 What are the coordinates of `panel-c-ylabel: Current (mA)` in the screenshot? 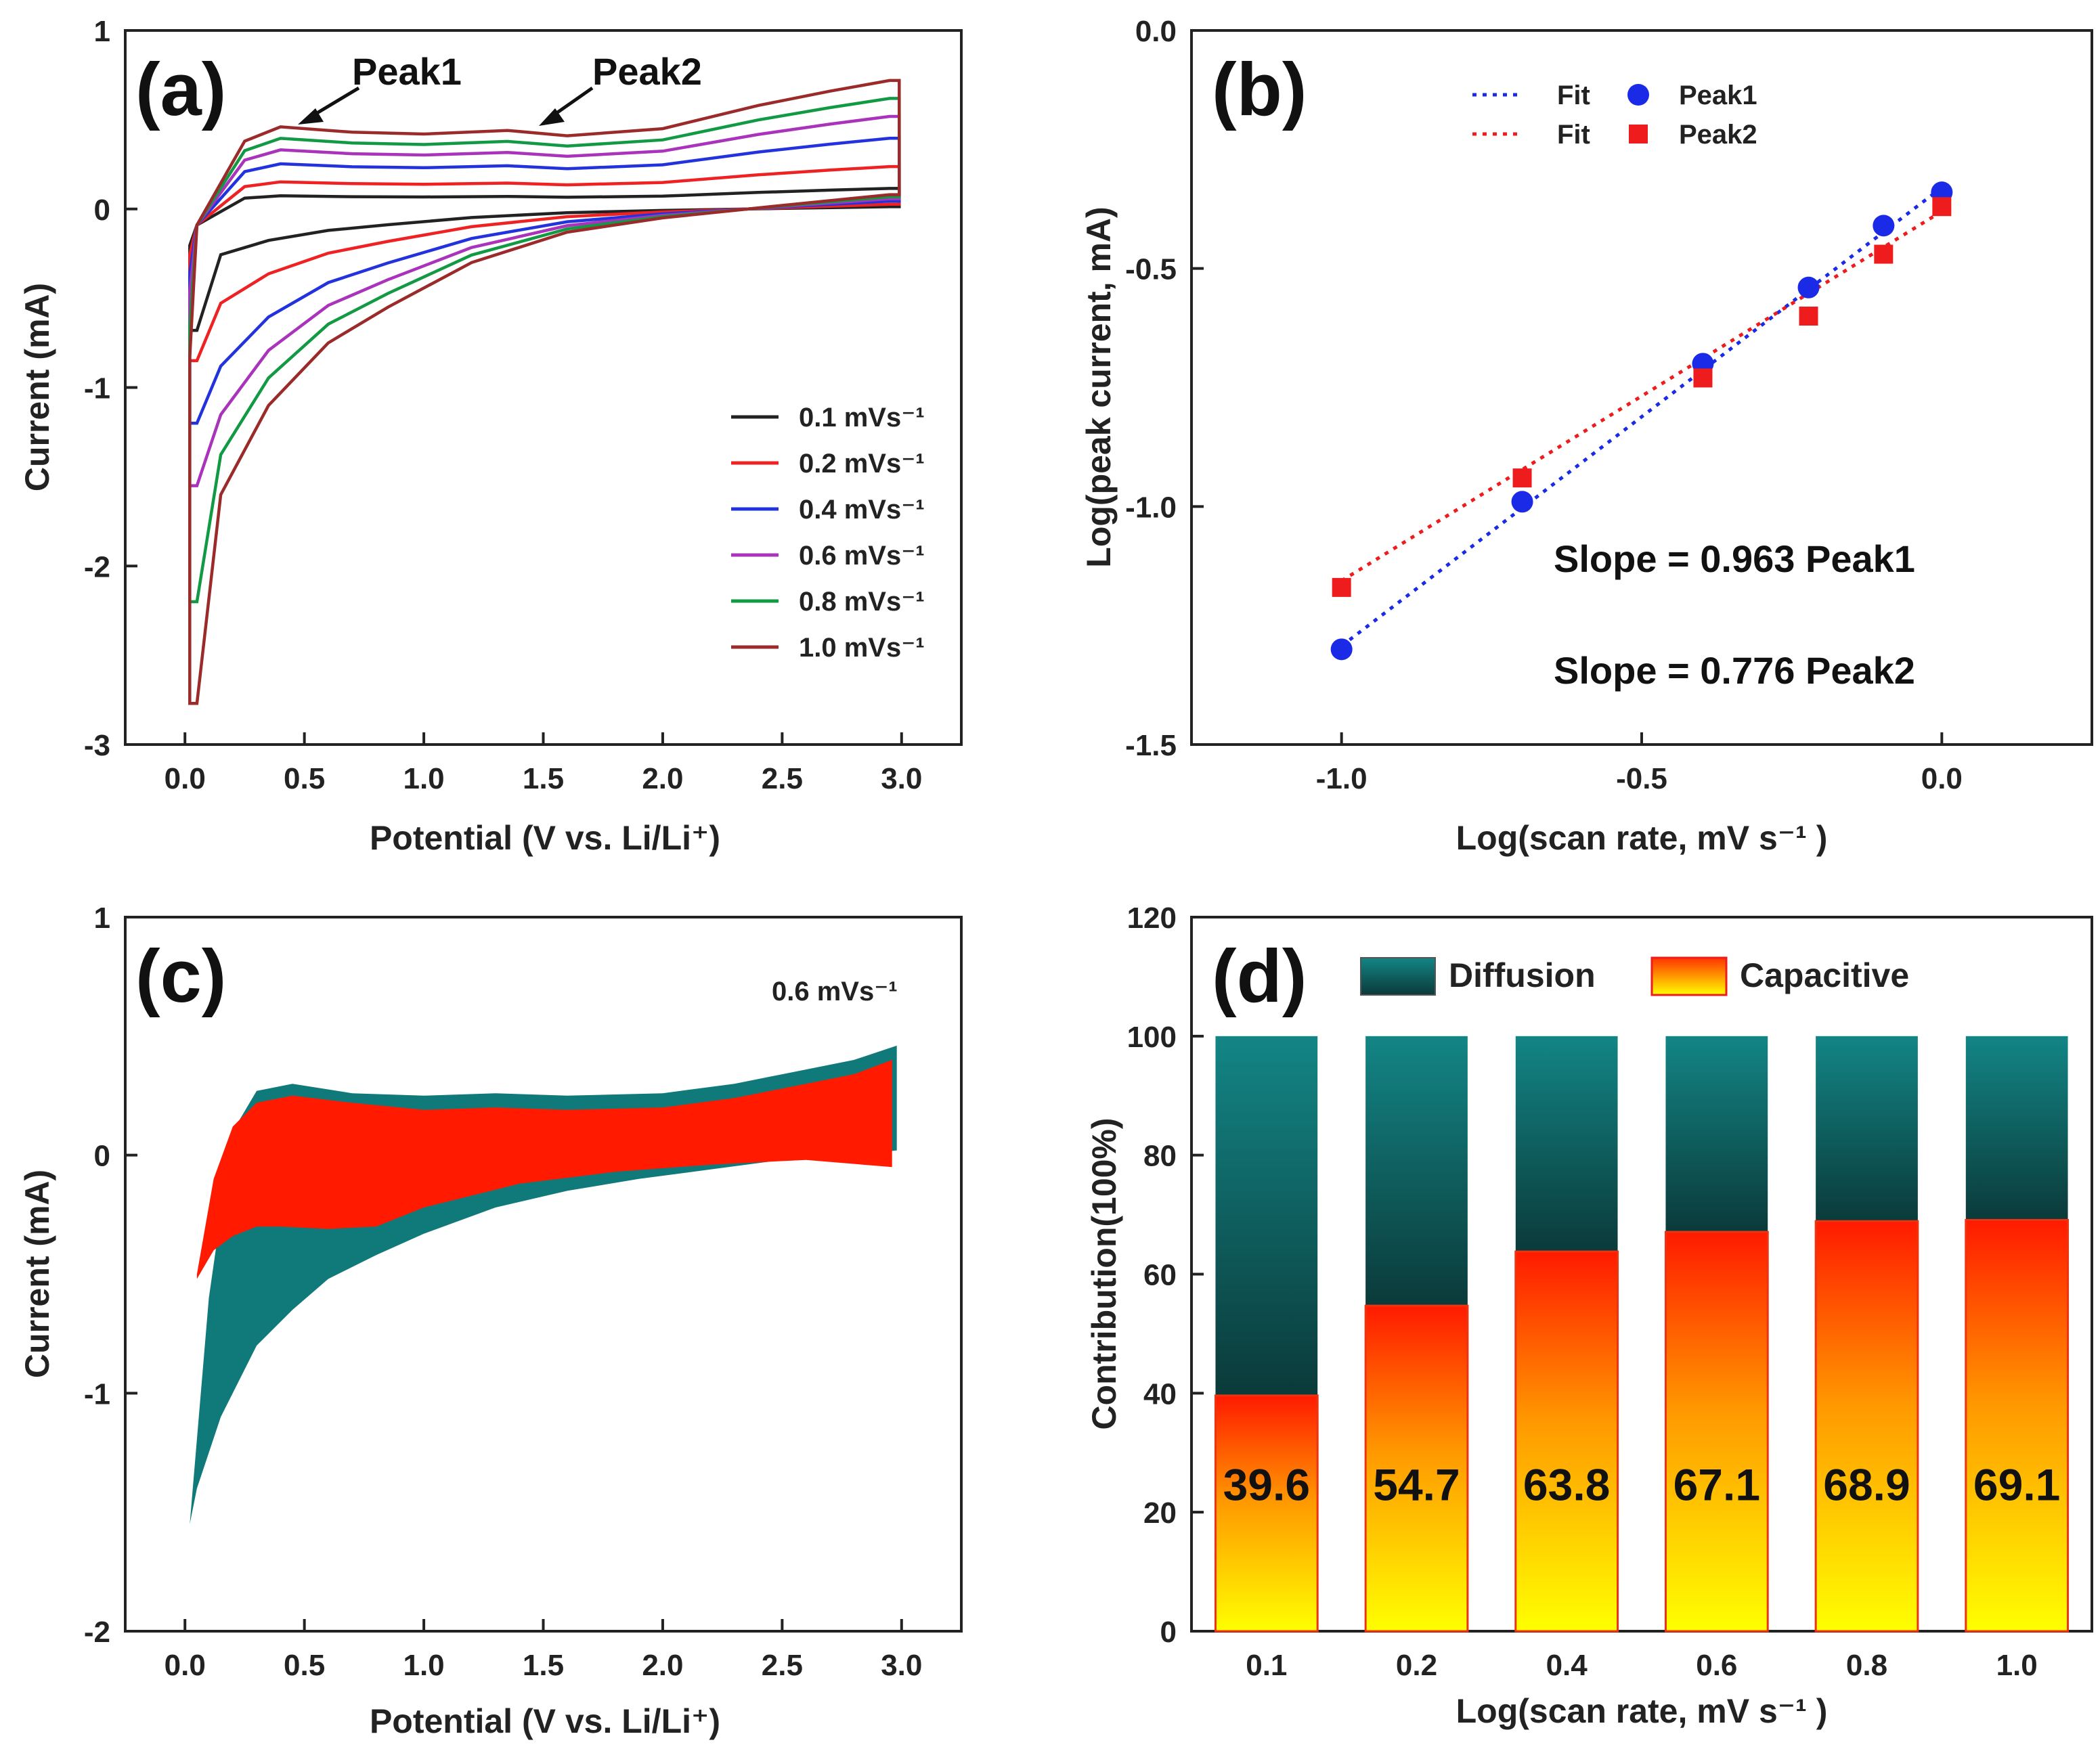 It's located at (37, 1274).